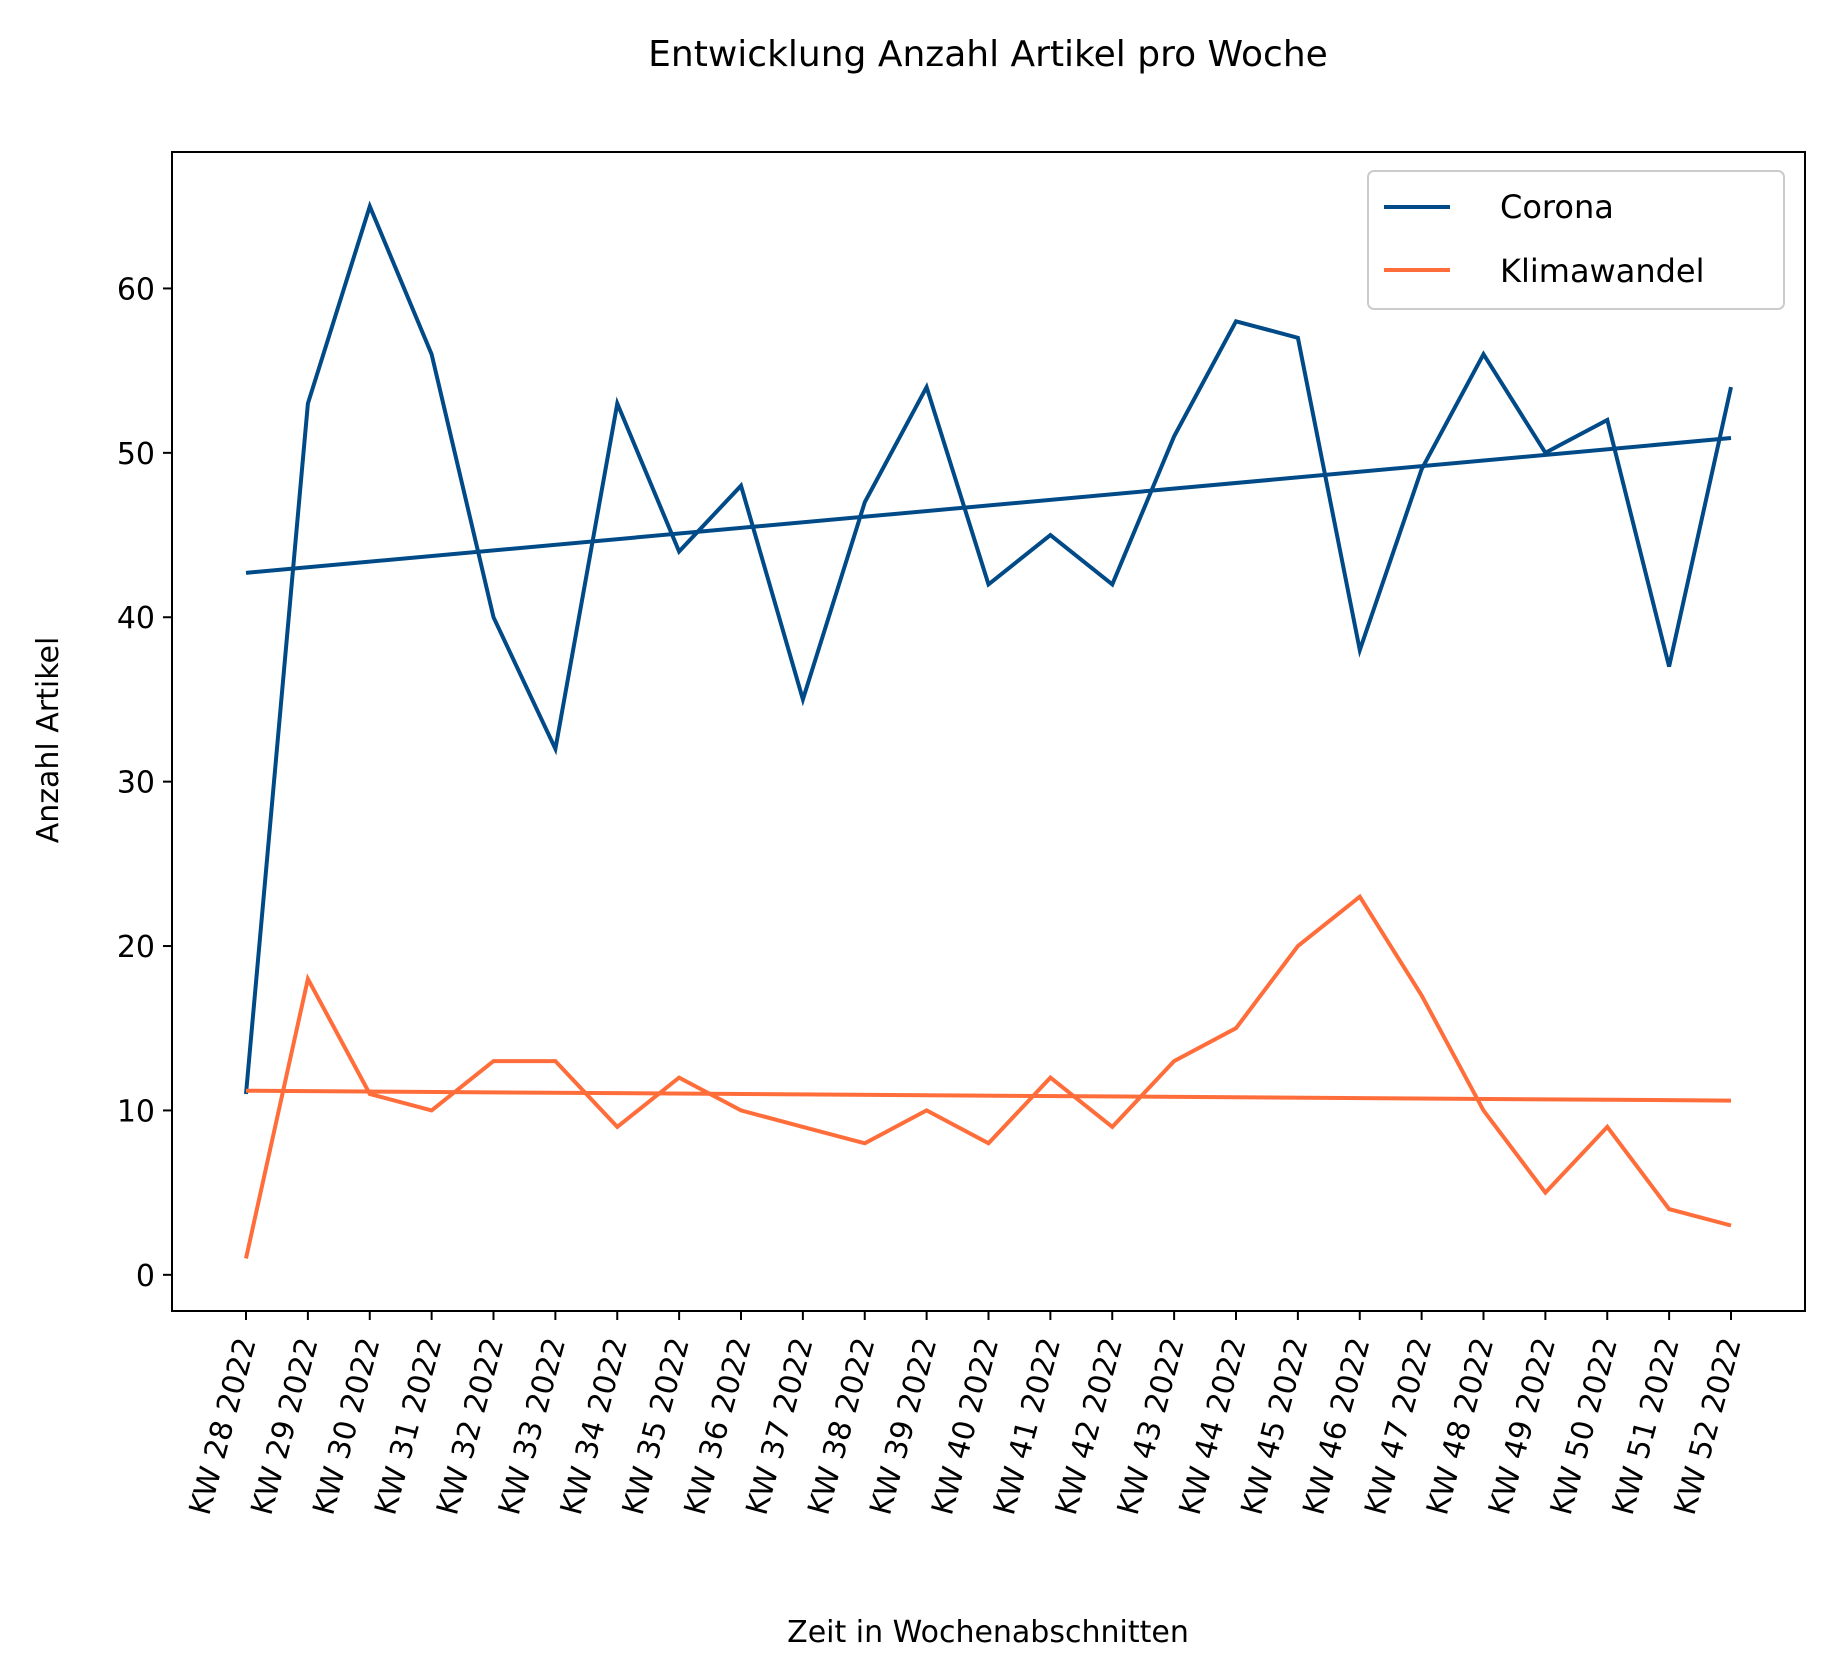 This screenshot has width=1828, height=1678. I want to click on y-axis-label: Anzahl Artikel, so click(48, 740).